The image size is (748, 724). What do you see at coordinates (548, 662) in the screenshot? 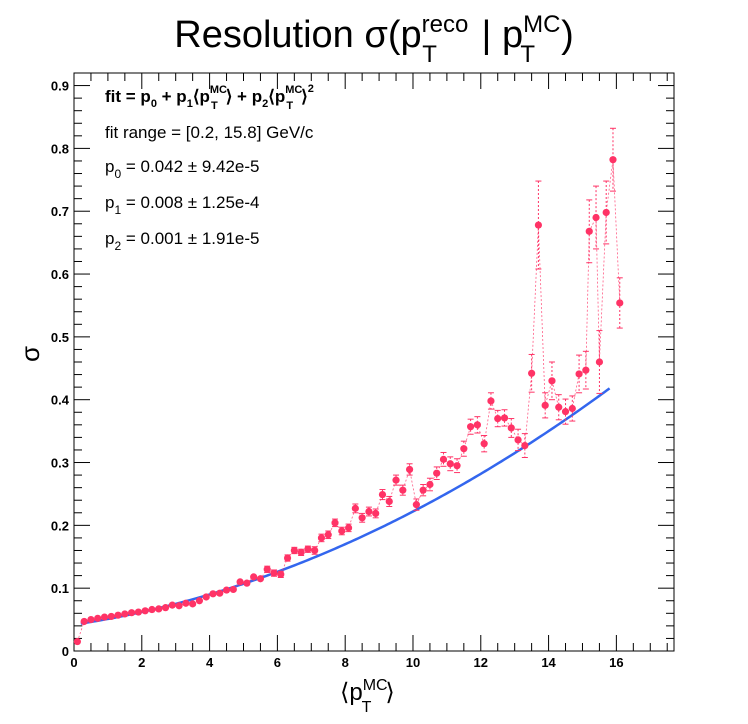
I see `x-tick-label: 14` at bounding box center [548, 662].